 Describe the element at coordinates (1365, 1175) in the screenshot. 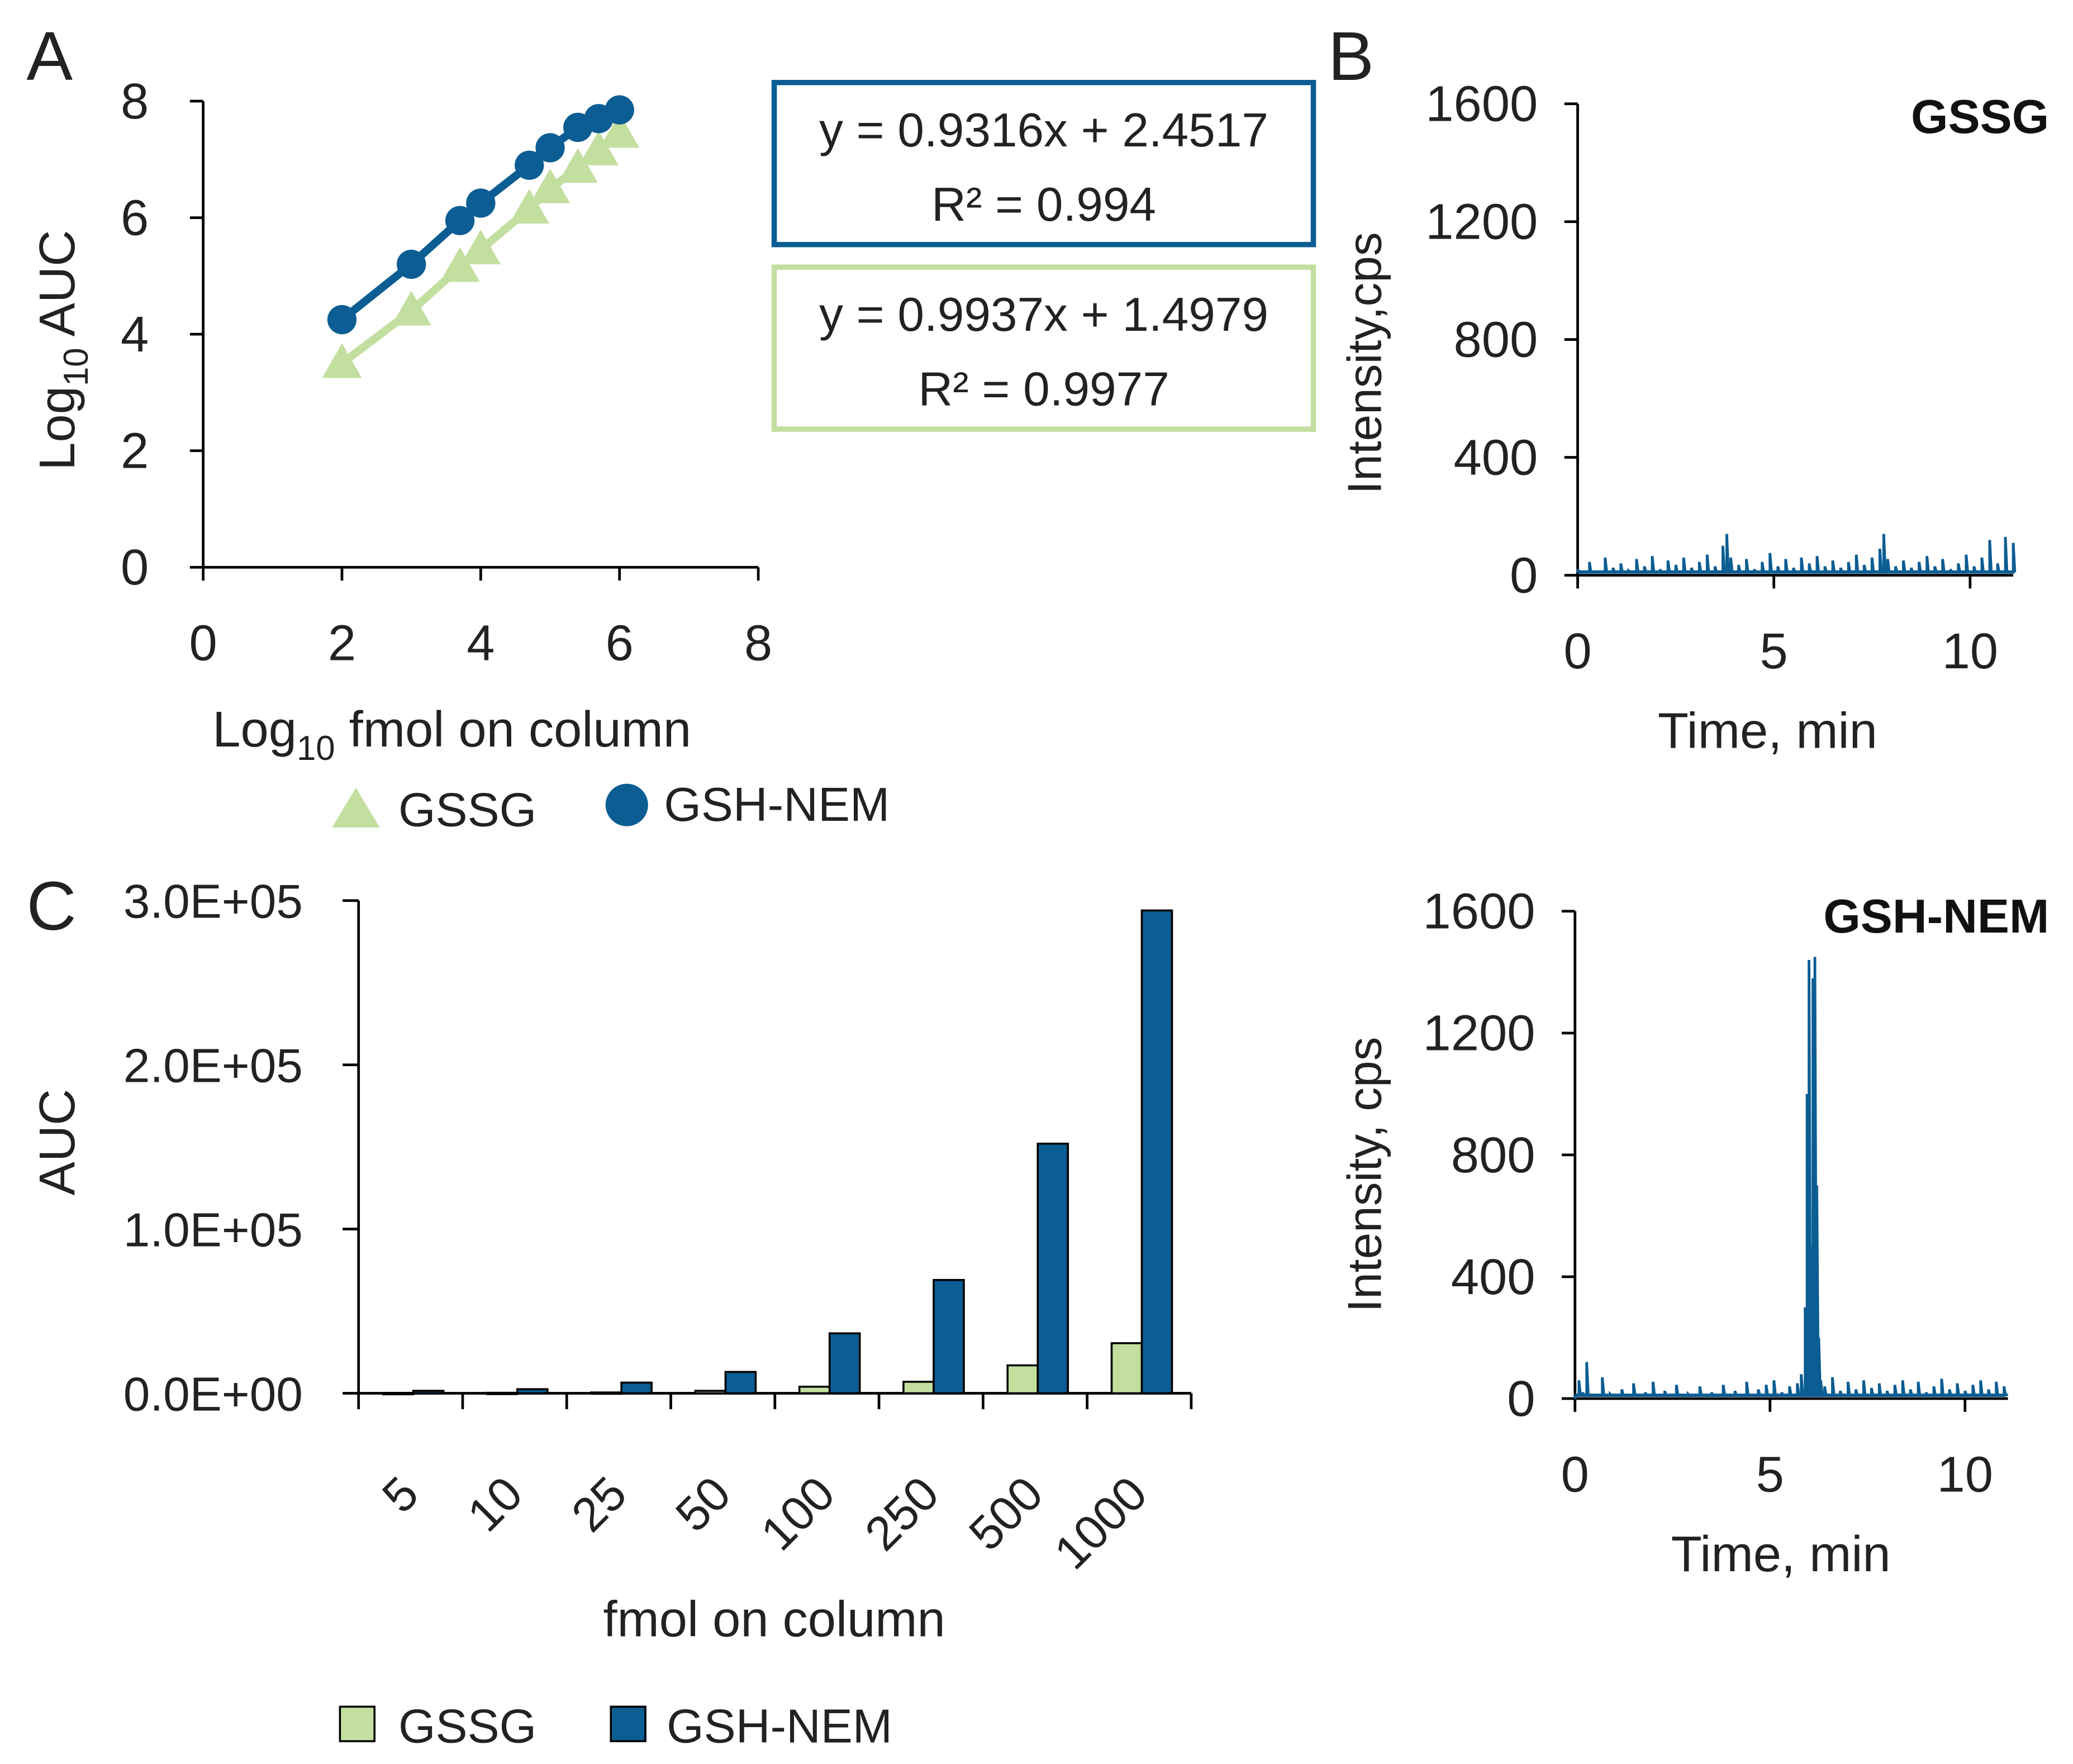

I see `b2-y-axis-label: Intensity, cps` at that location.